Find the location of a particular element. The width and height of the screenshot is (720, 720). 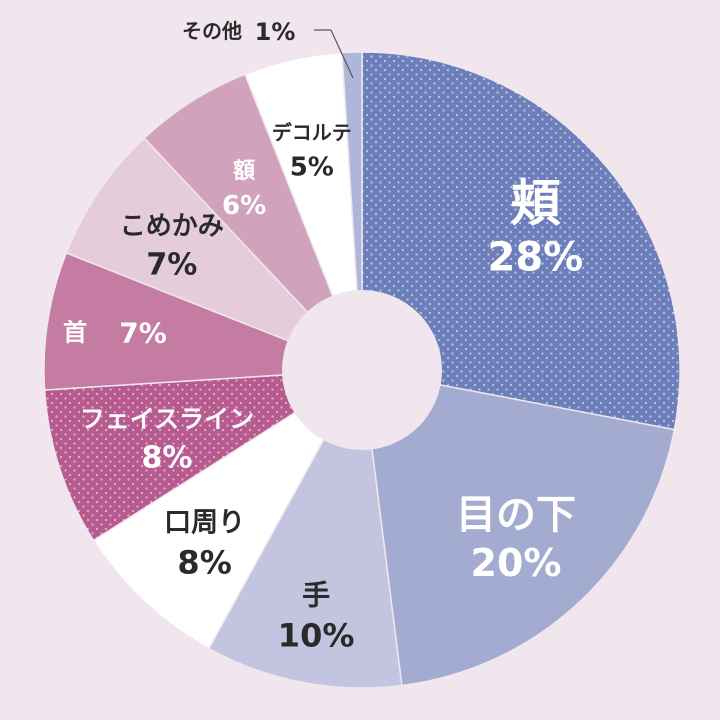

label-value-decollete: 5% is located at coordinates (312, 168).